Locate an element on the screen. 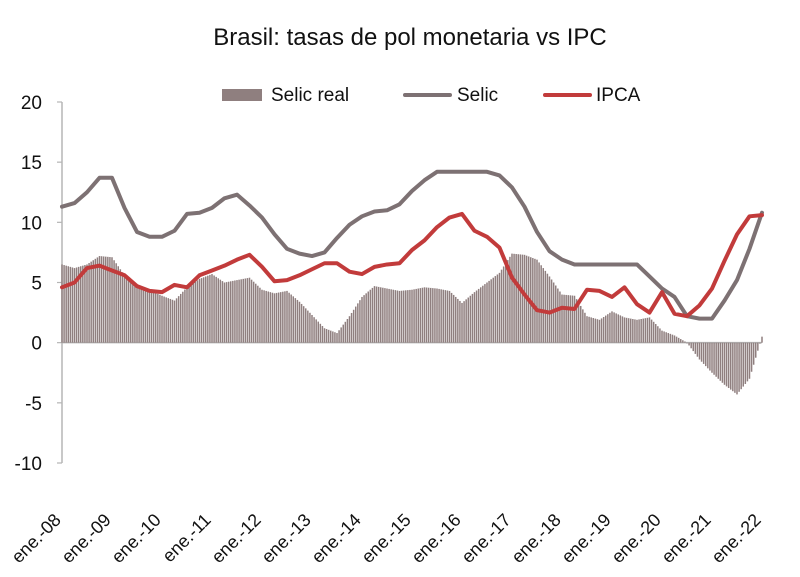  y-tick-label: 10 is located at coordinates (31, 223).